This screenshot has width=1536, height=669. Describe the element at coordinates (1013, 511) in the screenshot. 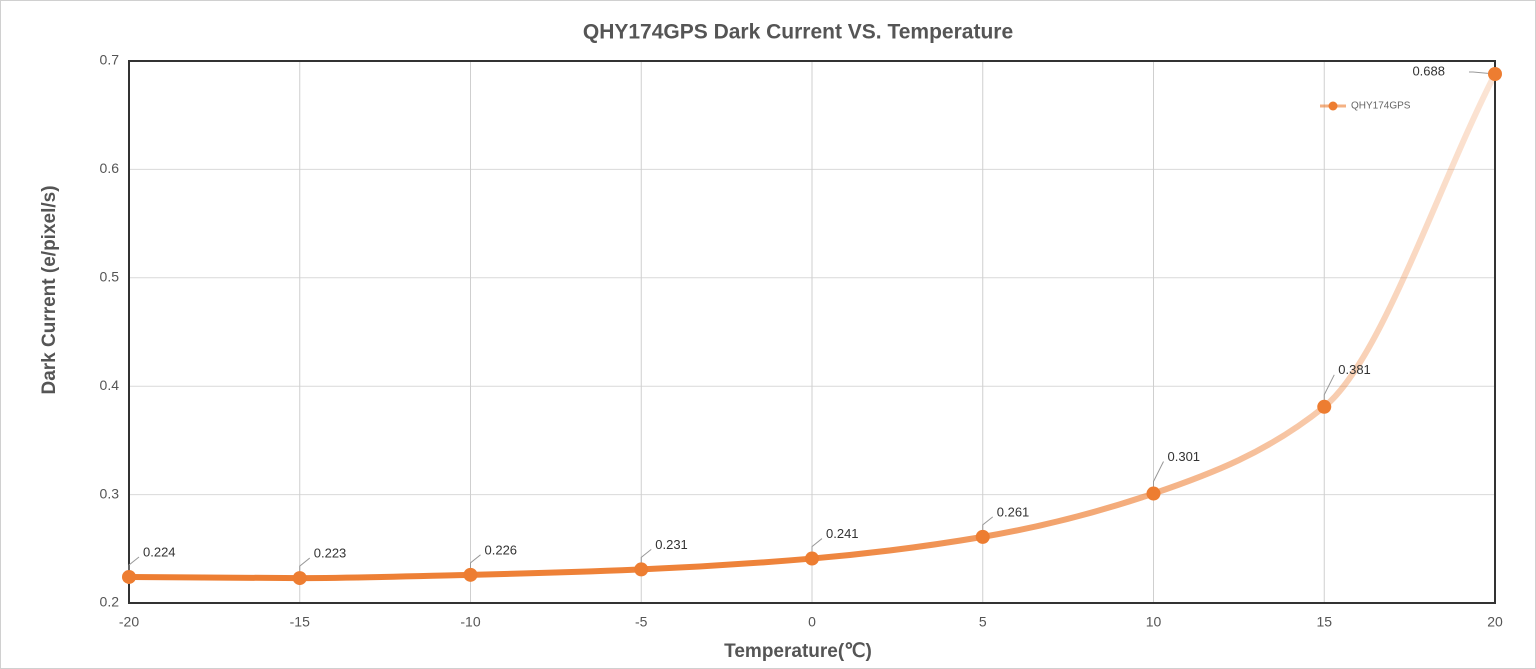

I see `data-label: 0.261` at that location.